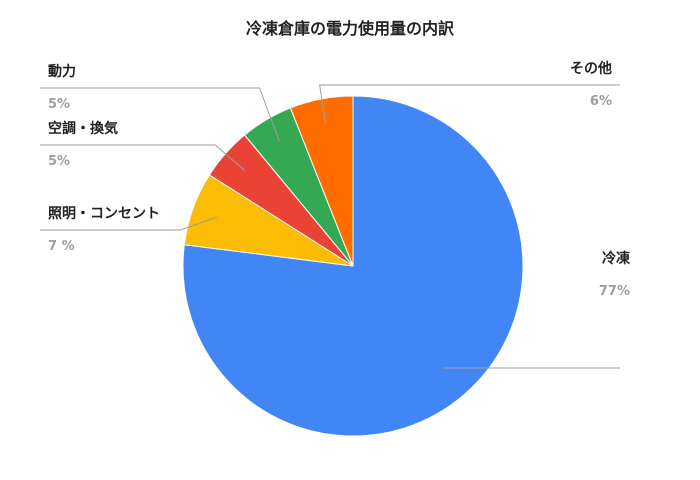 The height and width of the screenshot is (480, 700). What do you see at coordinates (614, 291) in the screenshot?
I see `slice-percent-0: 77%` at bounding box center [614, 291].